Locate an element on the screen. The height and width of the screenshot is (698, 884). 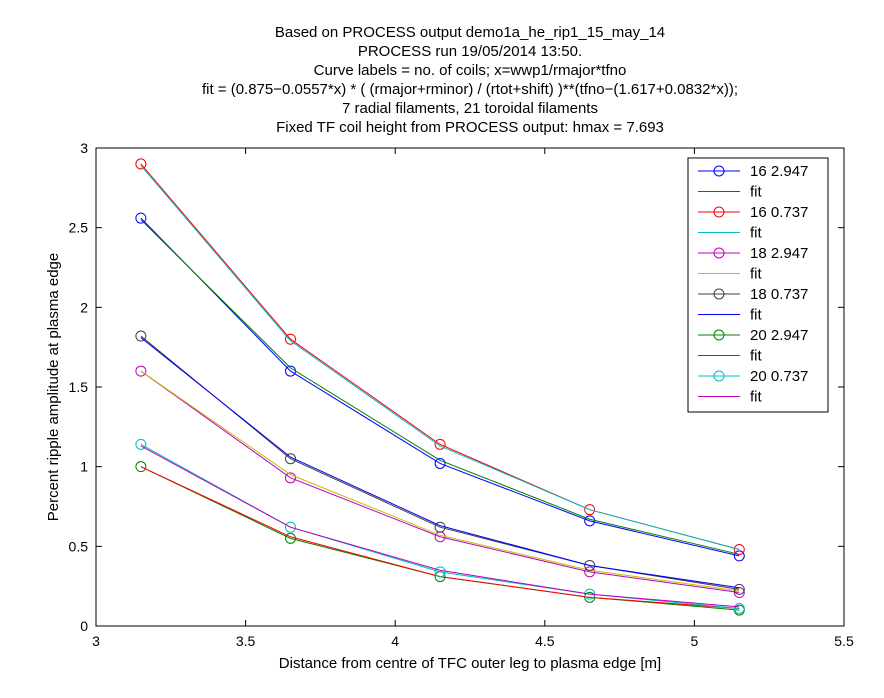
x-tick-label: 3 is located at coordinates (96, 641).